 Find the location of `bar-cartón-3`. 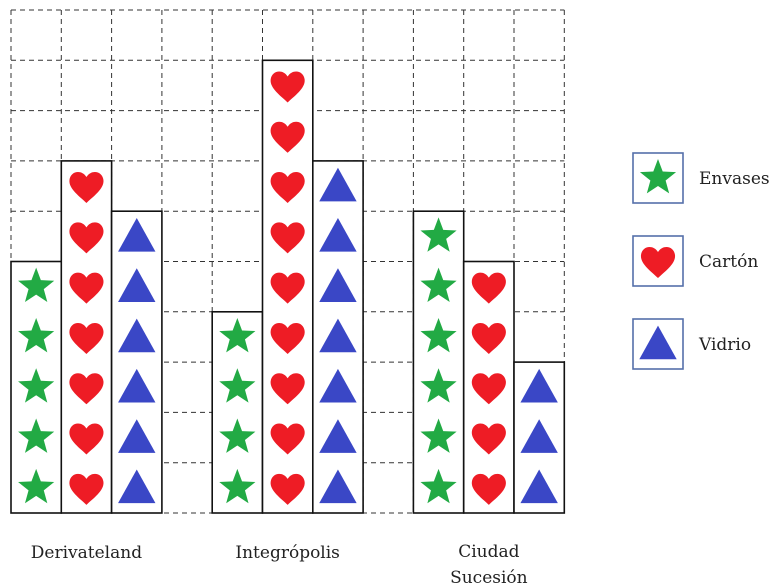

bar-cartón-3 is located at coordinates (488, 387).